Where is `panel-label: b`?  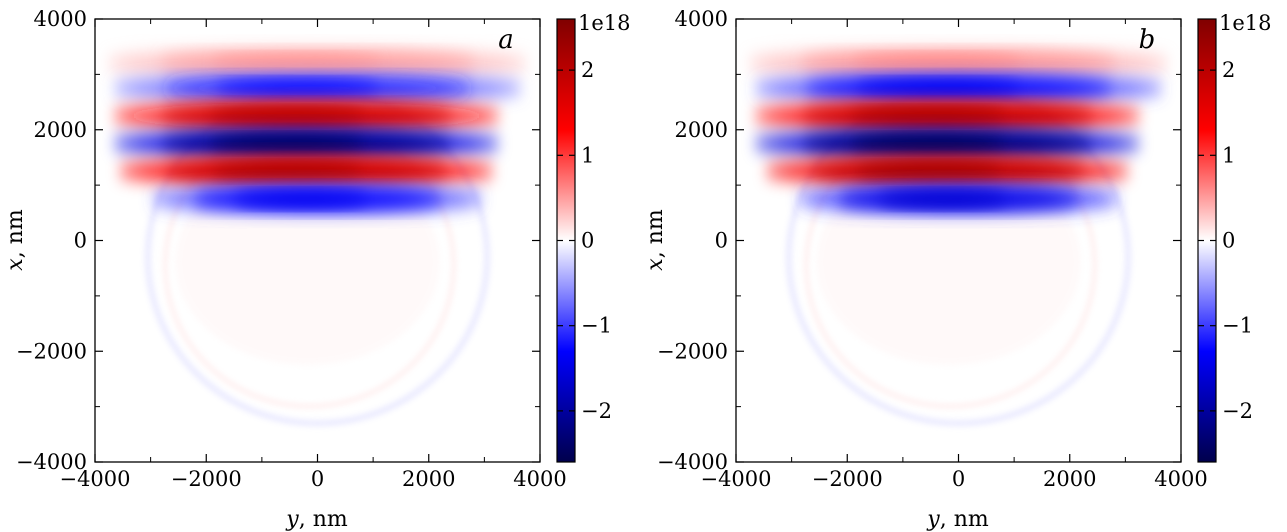
panel-label: b is located at coordinates (1147, 40).